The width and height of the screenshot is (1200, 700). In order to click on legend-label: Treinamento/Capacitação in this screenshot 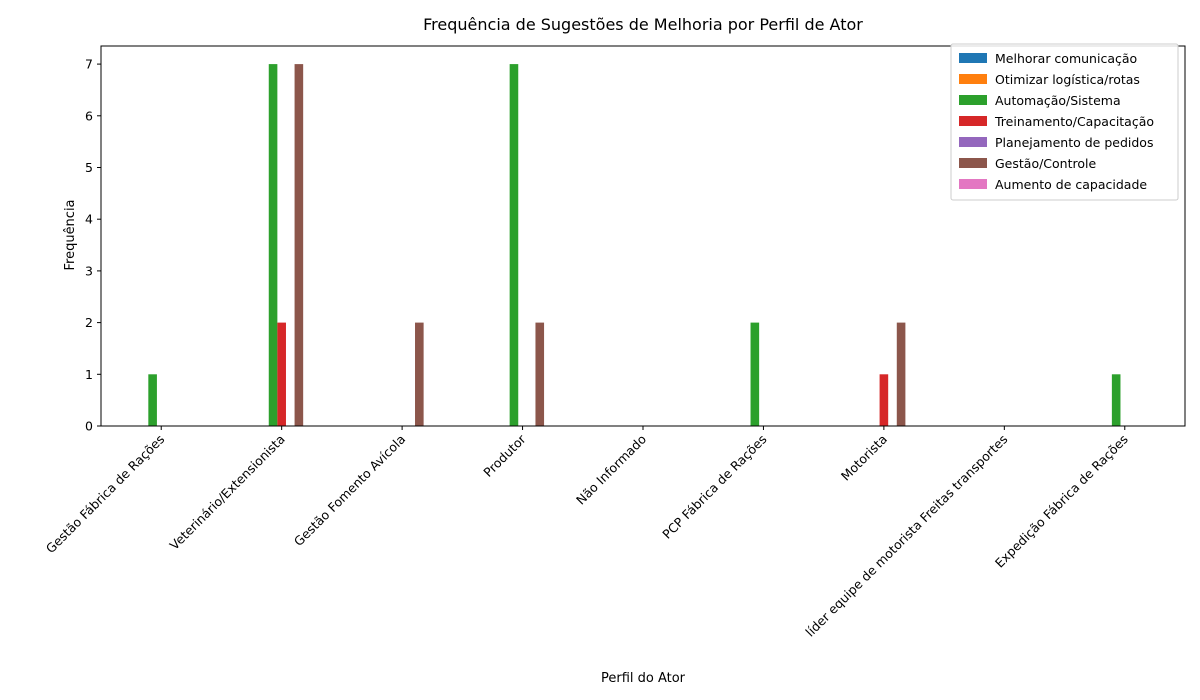, I will do `click(1074, 121)`.